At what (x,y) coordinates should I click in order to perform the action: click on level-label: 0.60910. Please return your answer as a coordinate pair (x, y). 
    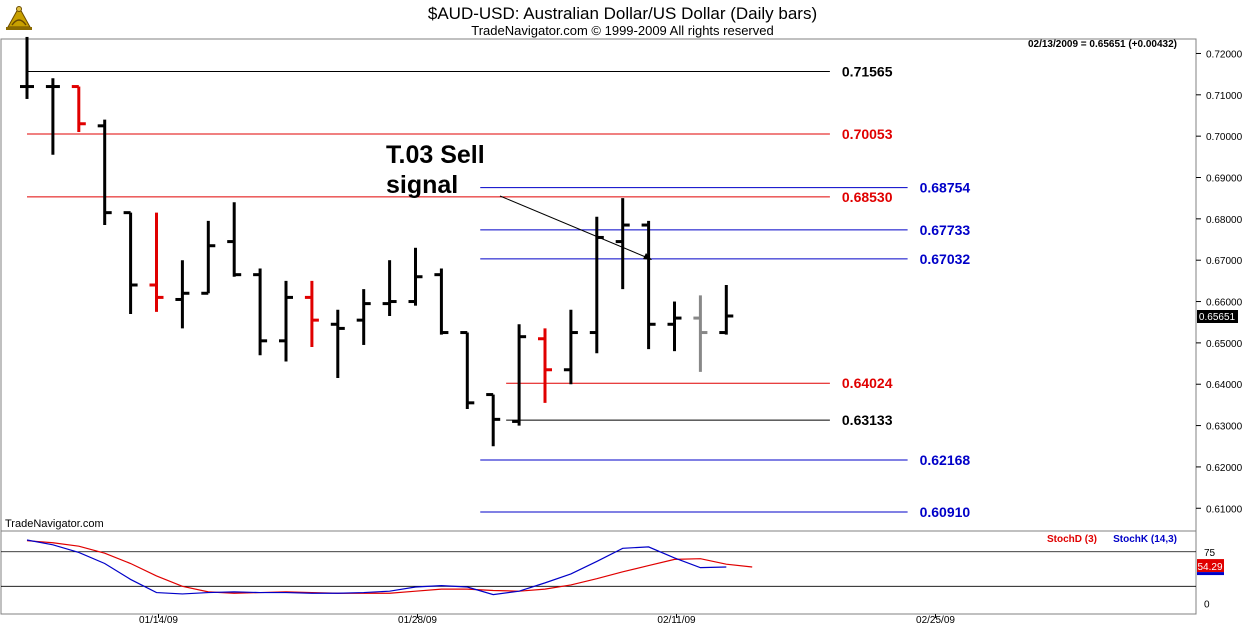
    Looking at the image, I should click on (945, 512).